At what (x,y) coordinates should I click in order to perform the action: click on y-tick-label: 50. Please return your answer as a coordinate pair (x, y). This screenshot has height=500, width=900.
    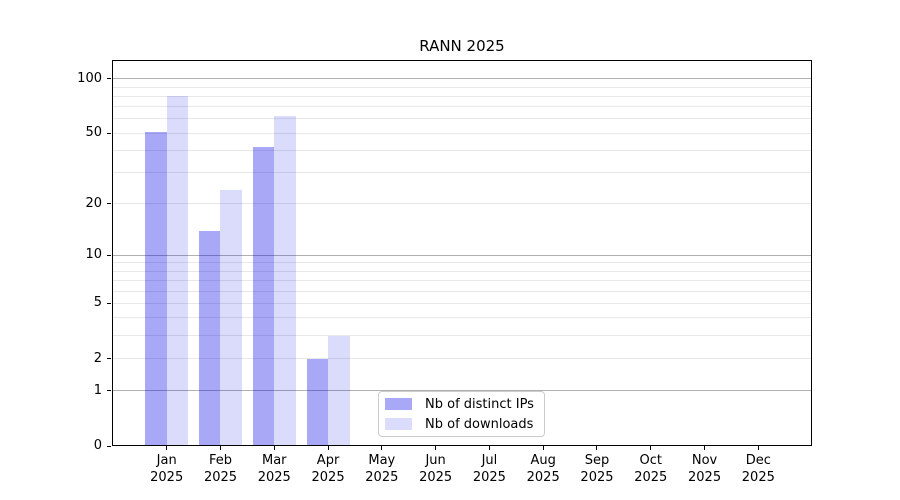
    Looking at the image, I should click on (93, 133).